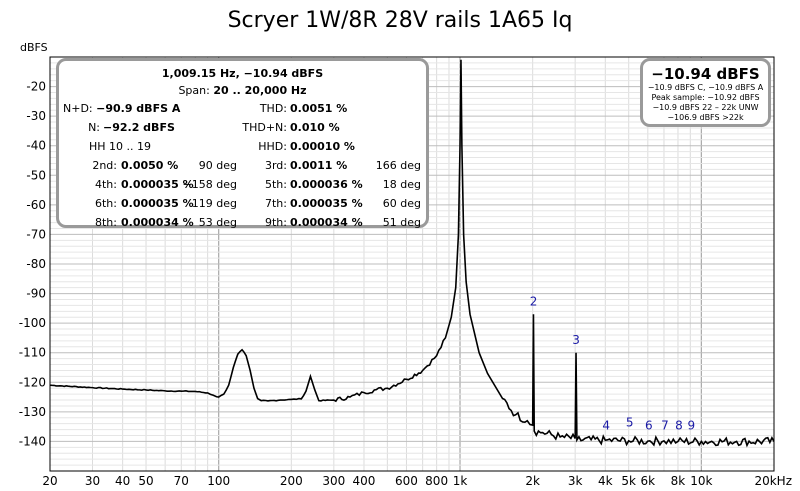  I want to click on harmonic-right-value: 0.000034 %, so click(326, 222).